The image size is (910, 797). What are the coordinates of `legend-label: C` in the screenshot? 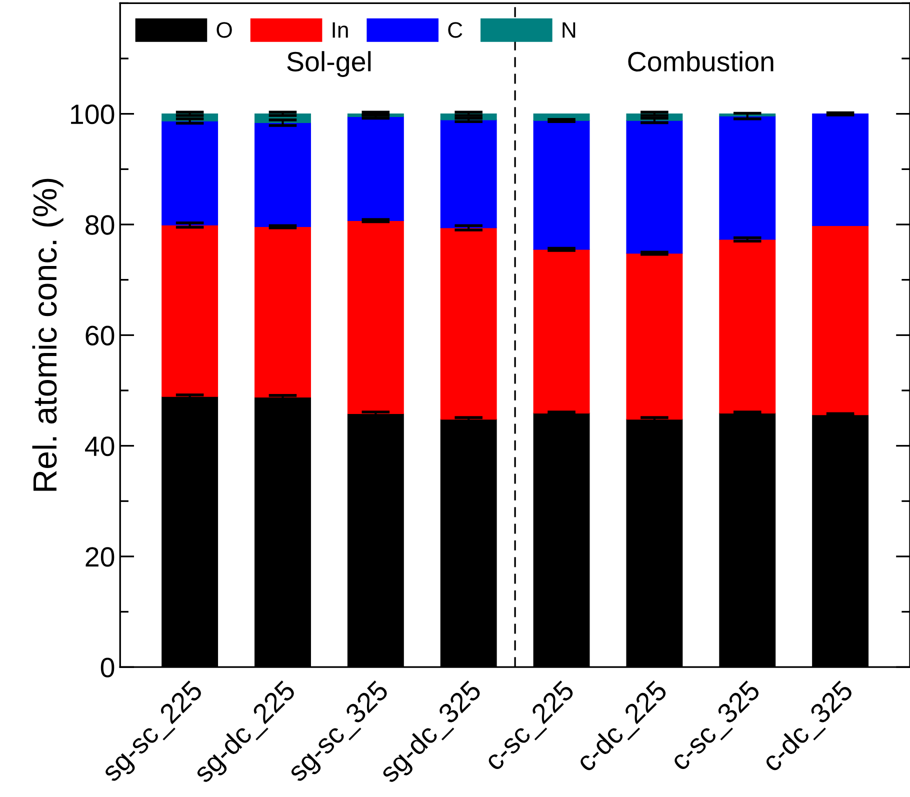 It's located at (455, 30).